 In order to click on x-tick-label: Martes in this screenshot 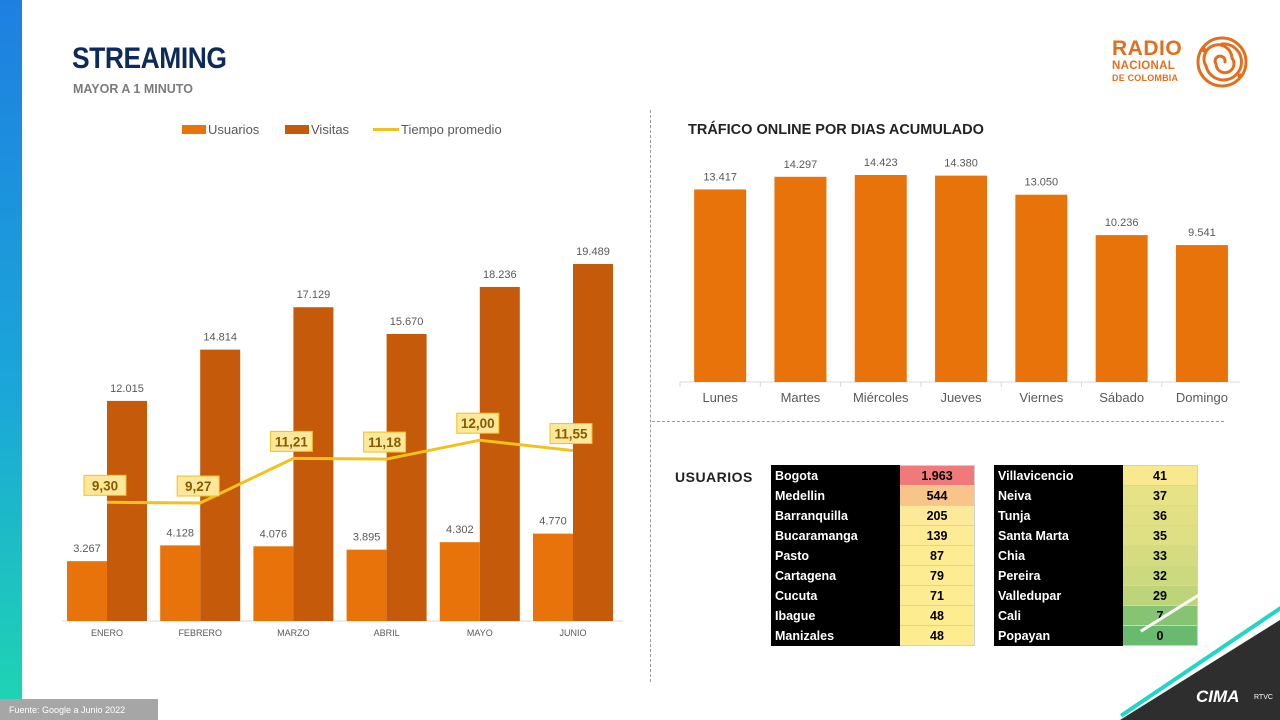, I will do `click(801, 397)`.